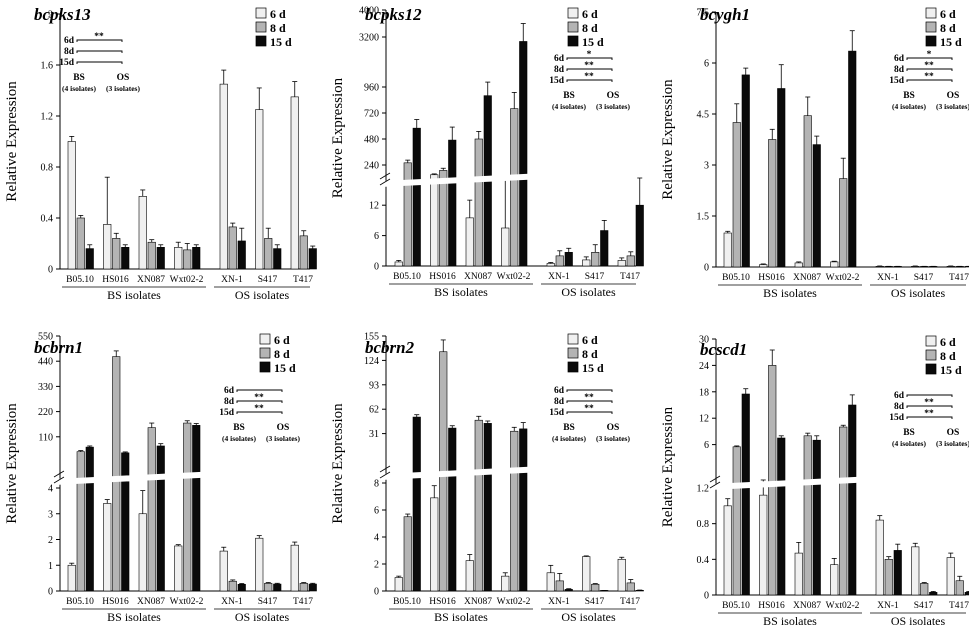 The image size is (969, 631). I want to click on sig-row-label: 8d, so click(69, 52).